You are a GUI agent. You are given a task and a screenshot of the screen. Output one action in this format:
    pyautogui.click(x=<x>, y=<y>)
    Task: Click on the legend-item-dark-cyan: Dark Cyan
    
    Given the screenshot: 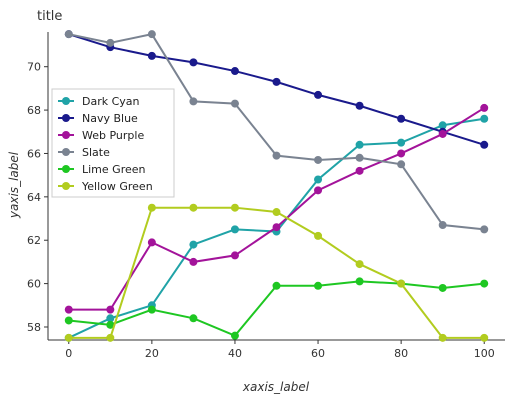 What is the action you would take?
    pyautogui.click(x=99, y=101)
    